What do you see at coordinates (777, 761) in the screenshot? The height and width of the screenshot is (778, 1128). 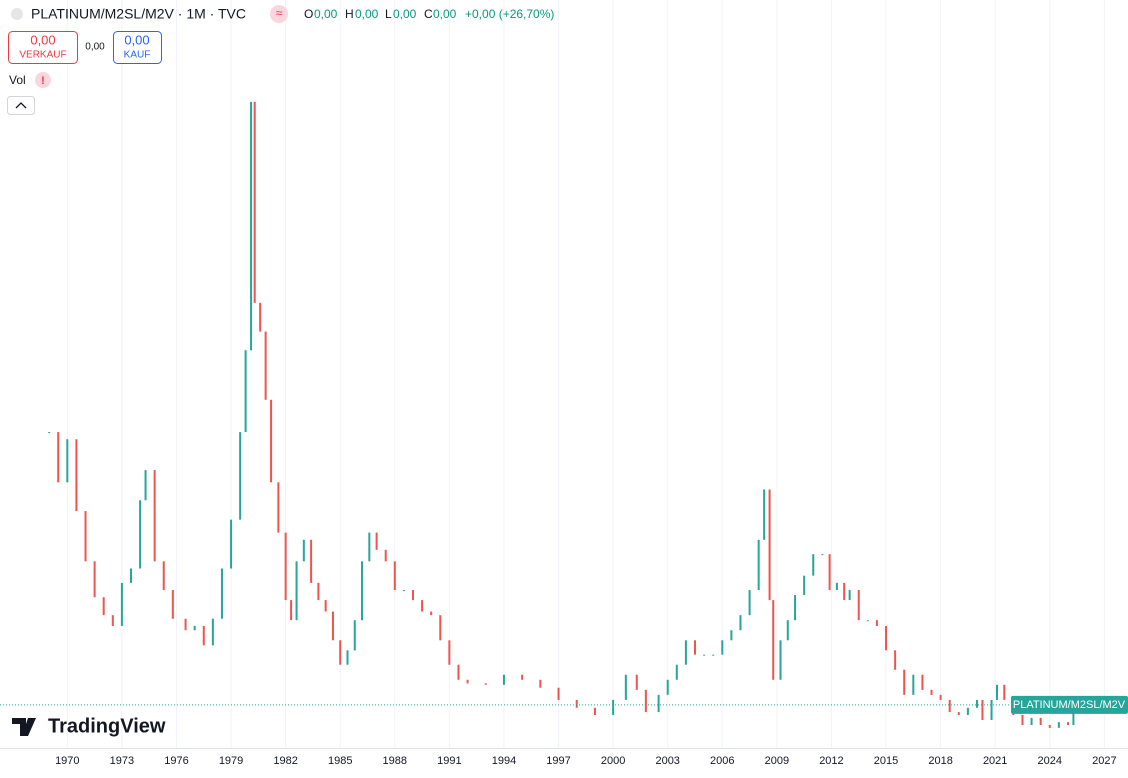 I see `x-tick-label: 2009` at bounding box center [777, 761].